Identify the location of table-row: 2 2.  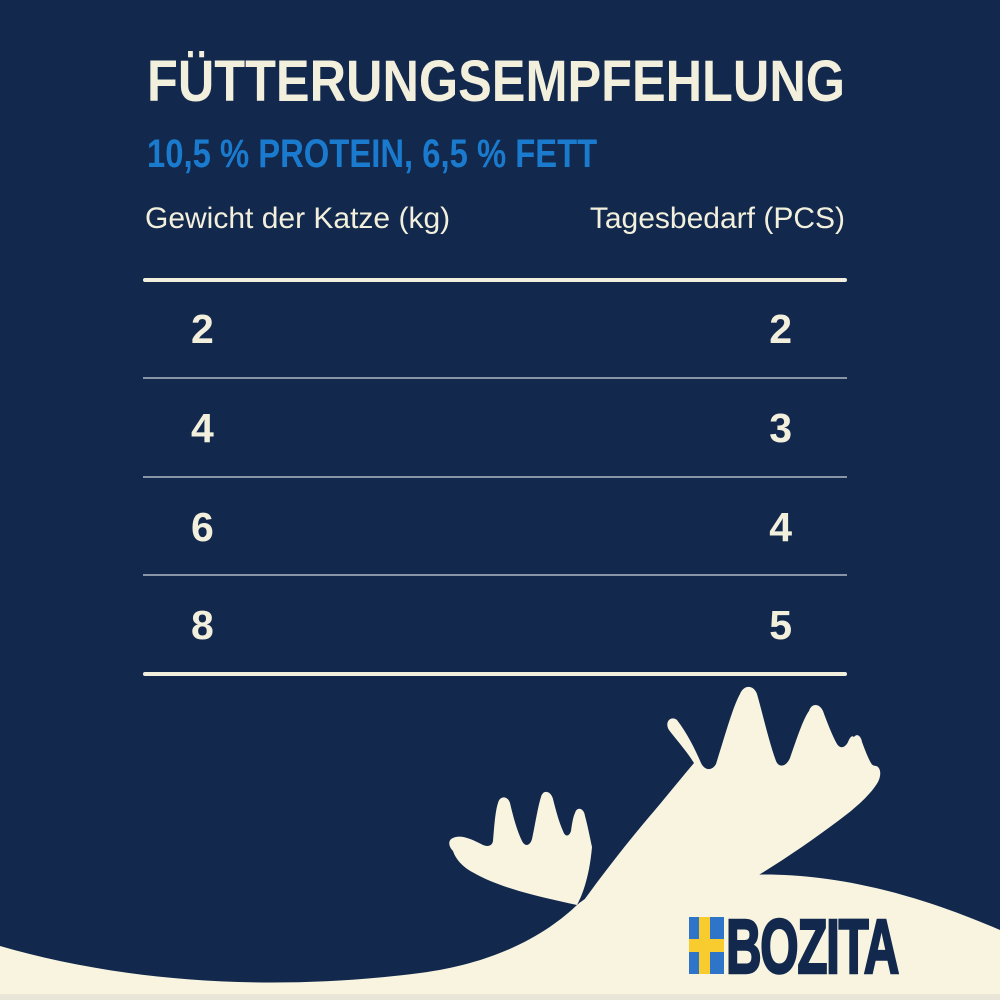
(495, 329).